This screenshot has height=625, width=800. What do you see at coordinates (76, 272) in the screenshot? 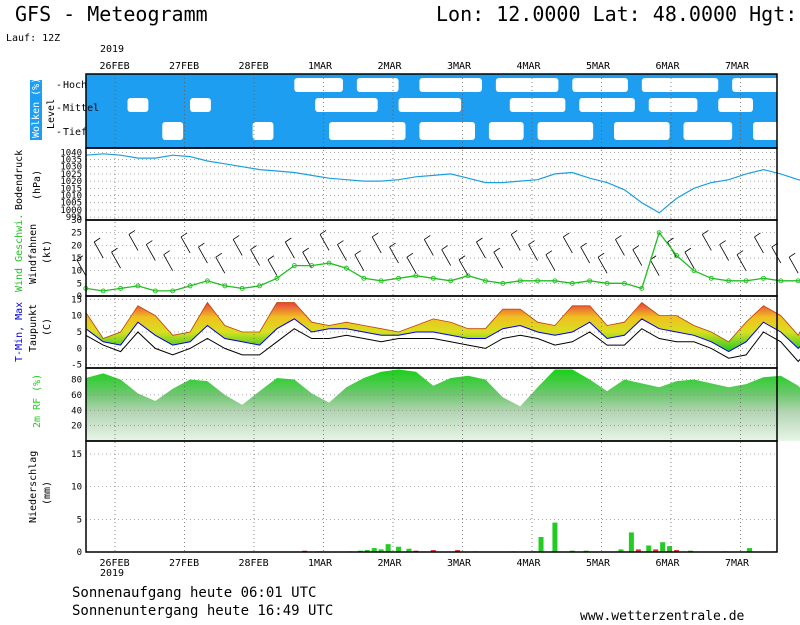
I see `wind-tick-10: 10` at bounding box center [76, 272].